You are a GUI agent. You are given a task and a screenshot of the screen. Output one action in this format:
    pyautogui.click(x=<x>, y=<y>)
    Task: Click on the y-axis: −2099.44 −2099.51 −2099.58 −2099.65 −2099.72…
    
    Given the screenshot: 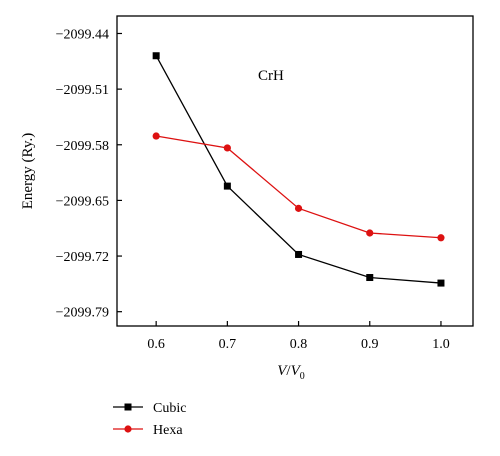 What is the action you would take?
    pyautogui.click(x=89, y=174)
    